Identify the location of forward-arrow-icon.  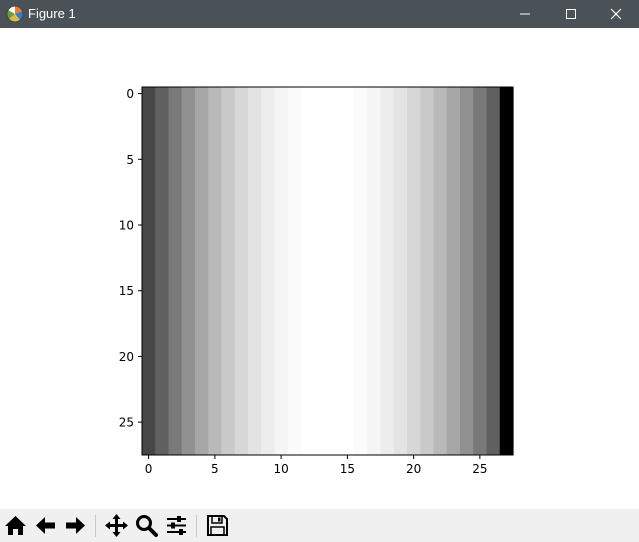
(75, 525).